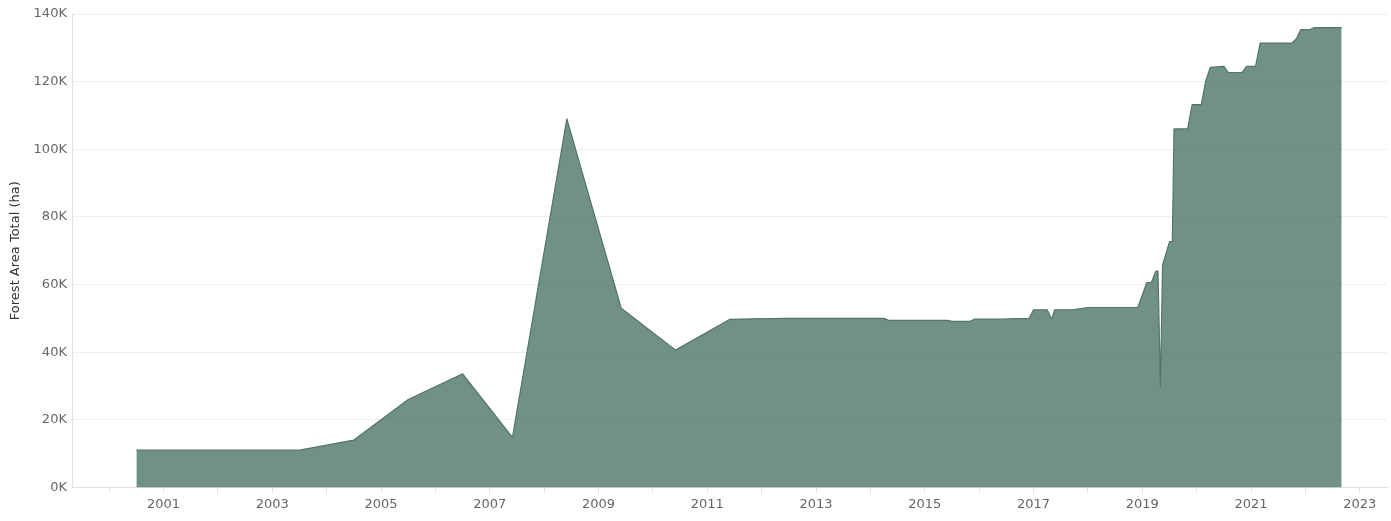 The image size is (1391, 521). Describe the element at coordinates (164, 503) in the screenshot. I see `x-tick-label: 2001` at that location.